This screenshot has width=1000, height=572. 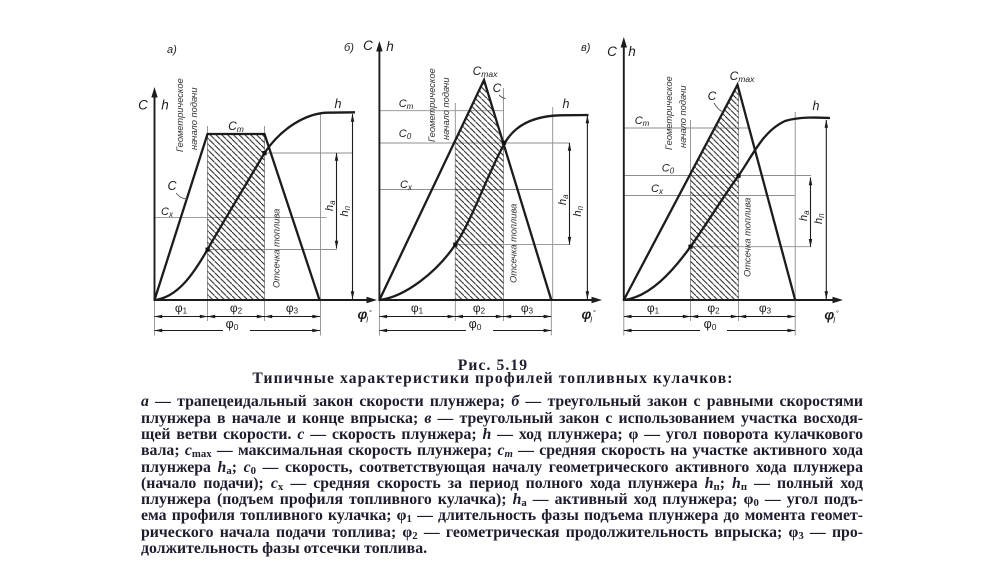 What do you see at coordinates (586, 48) in the screenshot?
I see `svg-text: в)` at bounding box center [586, 48].